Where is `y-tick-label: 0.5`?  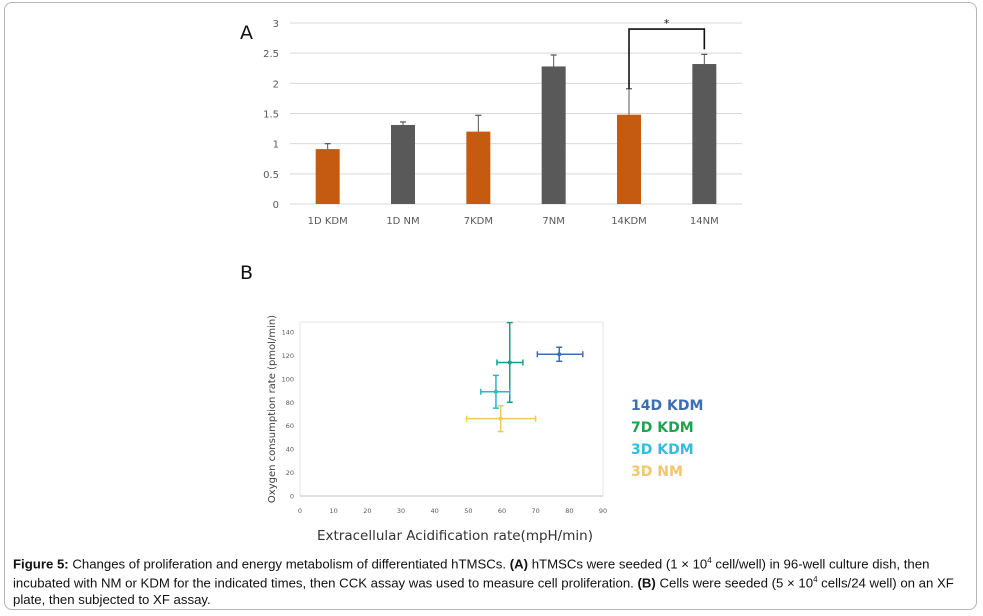 y-tick-label: 0.5 is located at coordinates (271, 175).